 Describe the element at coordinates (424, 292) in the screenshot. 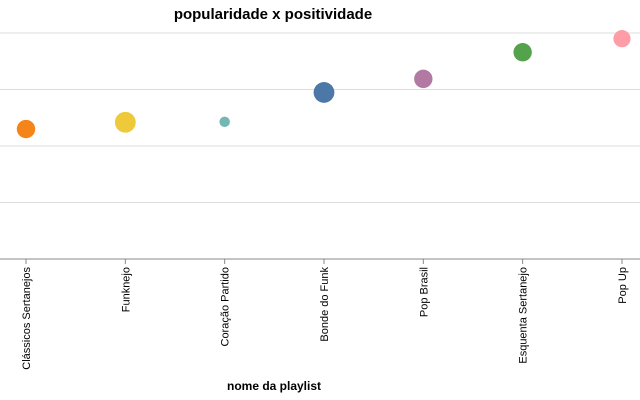

I see `x-tick-label: Pop Brasil` at that location.